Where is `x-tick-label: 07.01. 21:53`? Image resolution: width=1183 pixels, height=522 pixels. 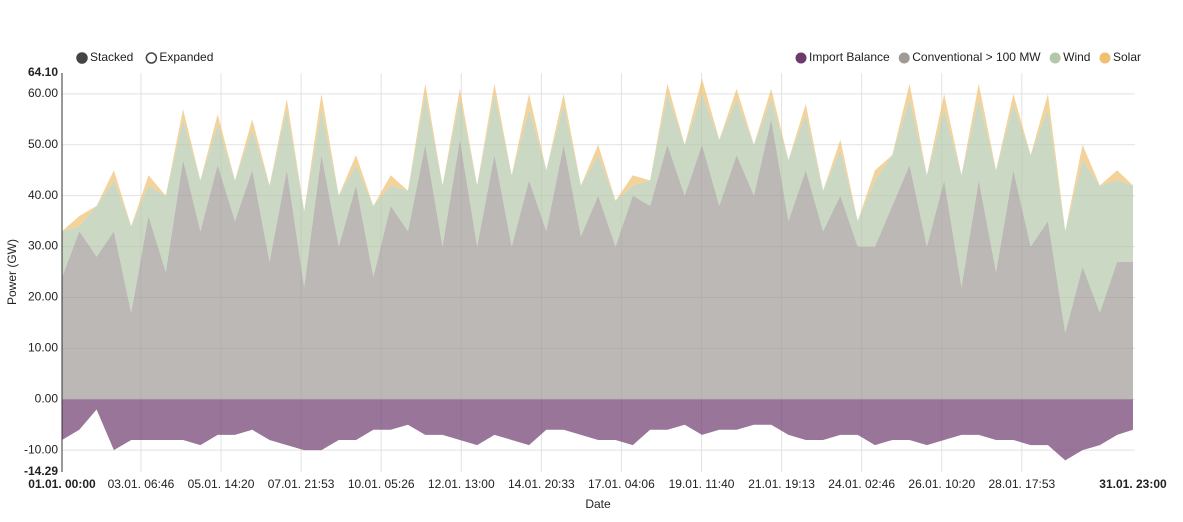
x-tick-label: 07.01. 21:53 is located at coordinates (301, 484).